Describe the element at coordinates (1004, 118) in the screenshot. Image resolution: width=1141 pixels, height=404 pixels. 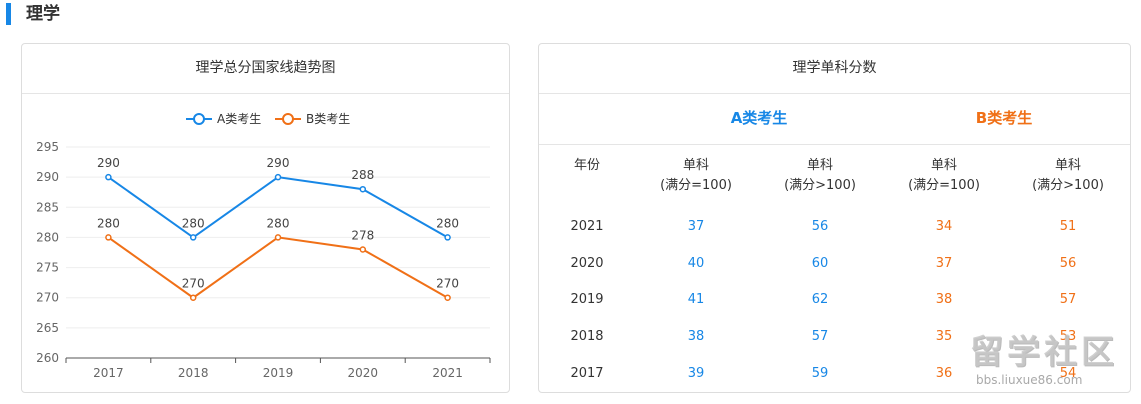
I see `group-b-label: B类考生` at that location.